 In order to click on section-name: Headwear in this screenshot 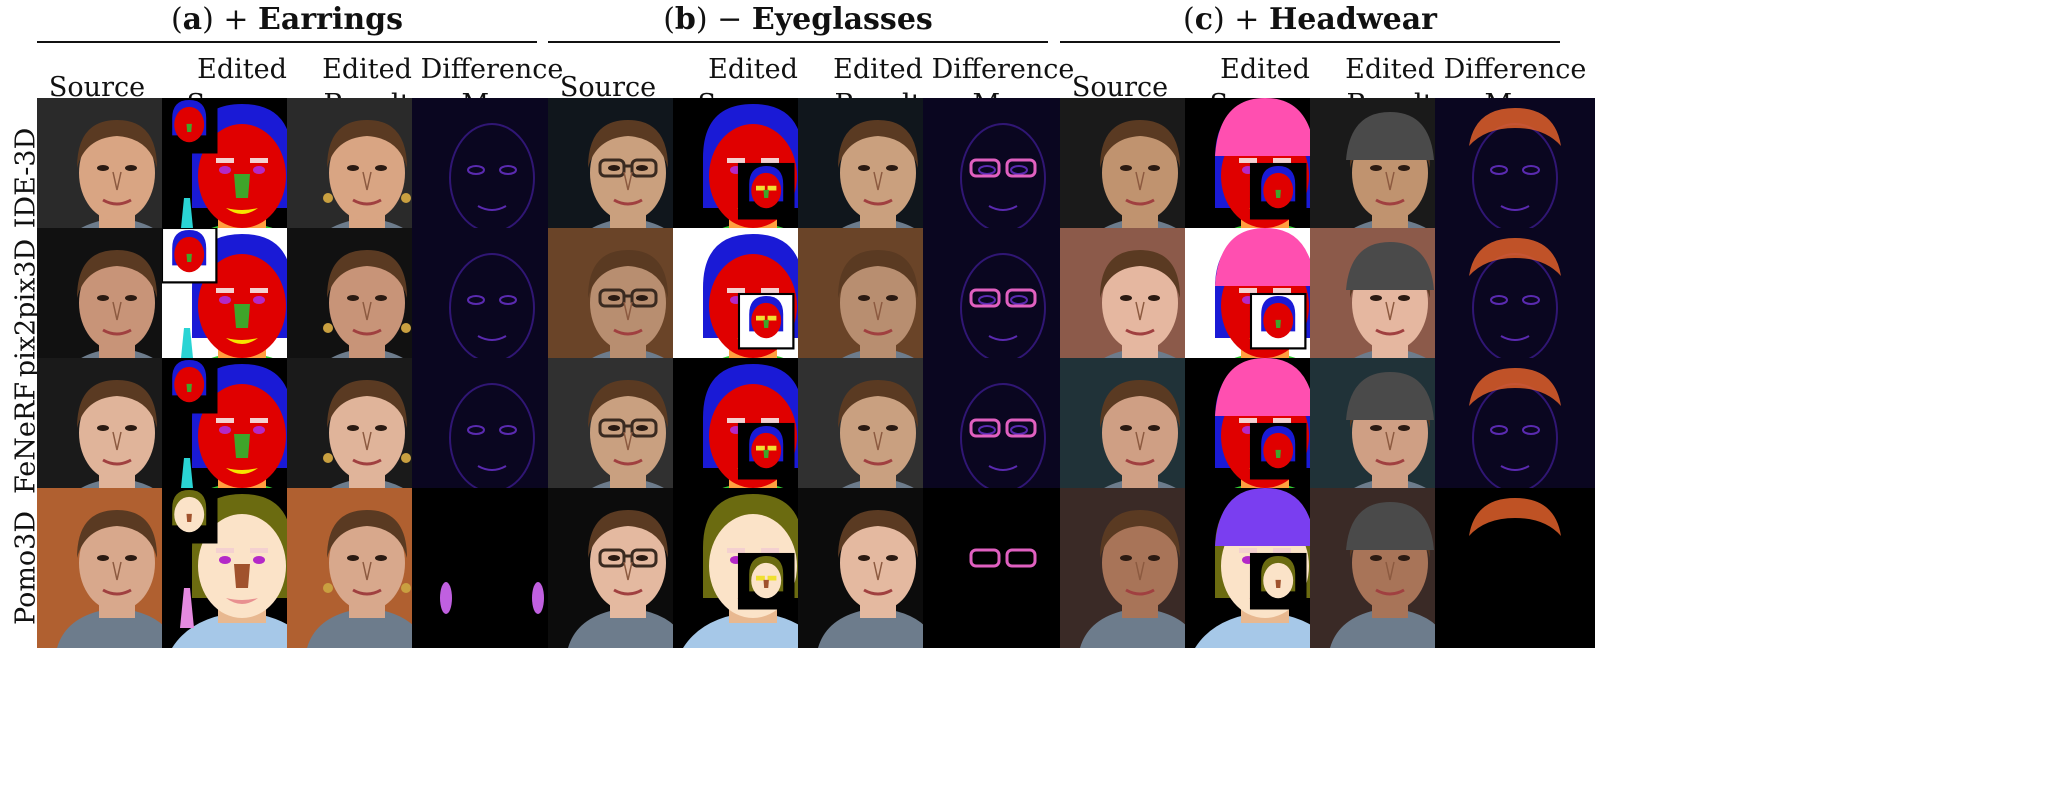, I will do `click(1352, 19)`.